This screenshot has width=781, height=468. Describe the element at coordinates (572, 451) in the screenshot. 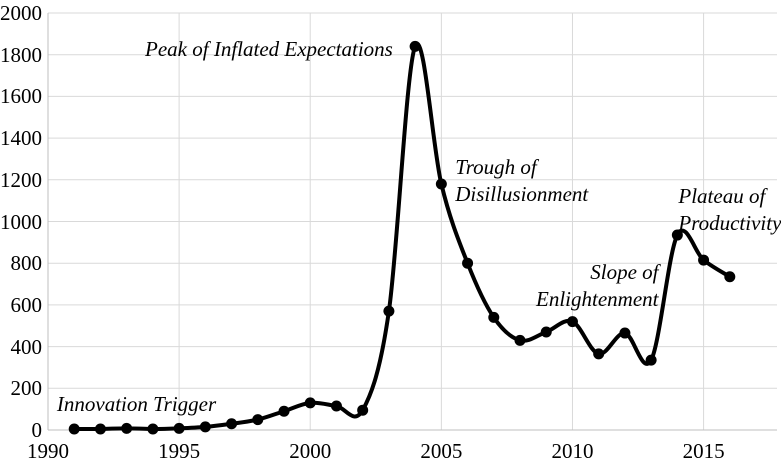

I see `x-axis-tick-label: 2010` at that location.